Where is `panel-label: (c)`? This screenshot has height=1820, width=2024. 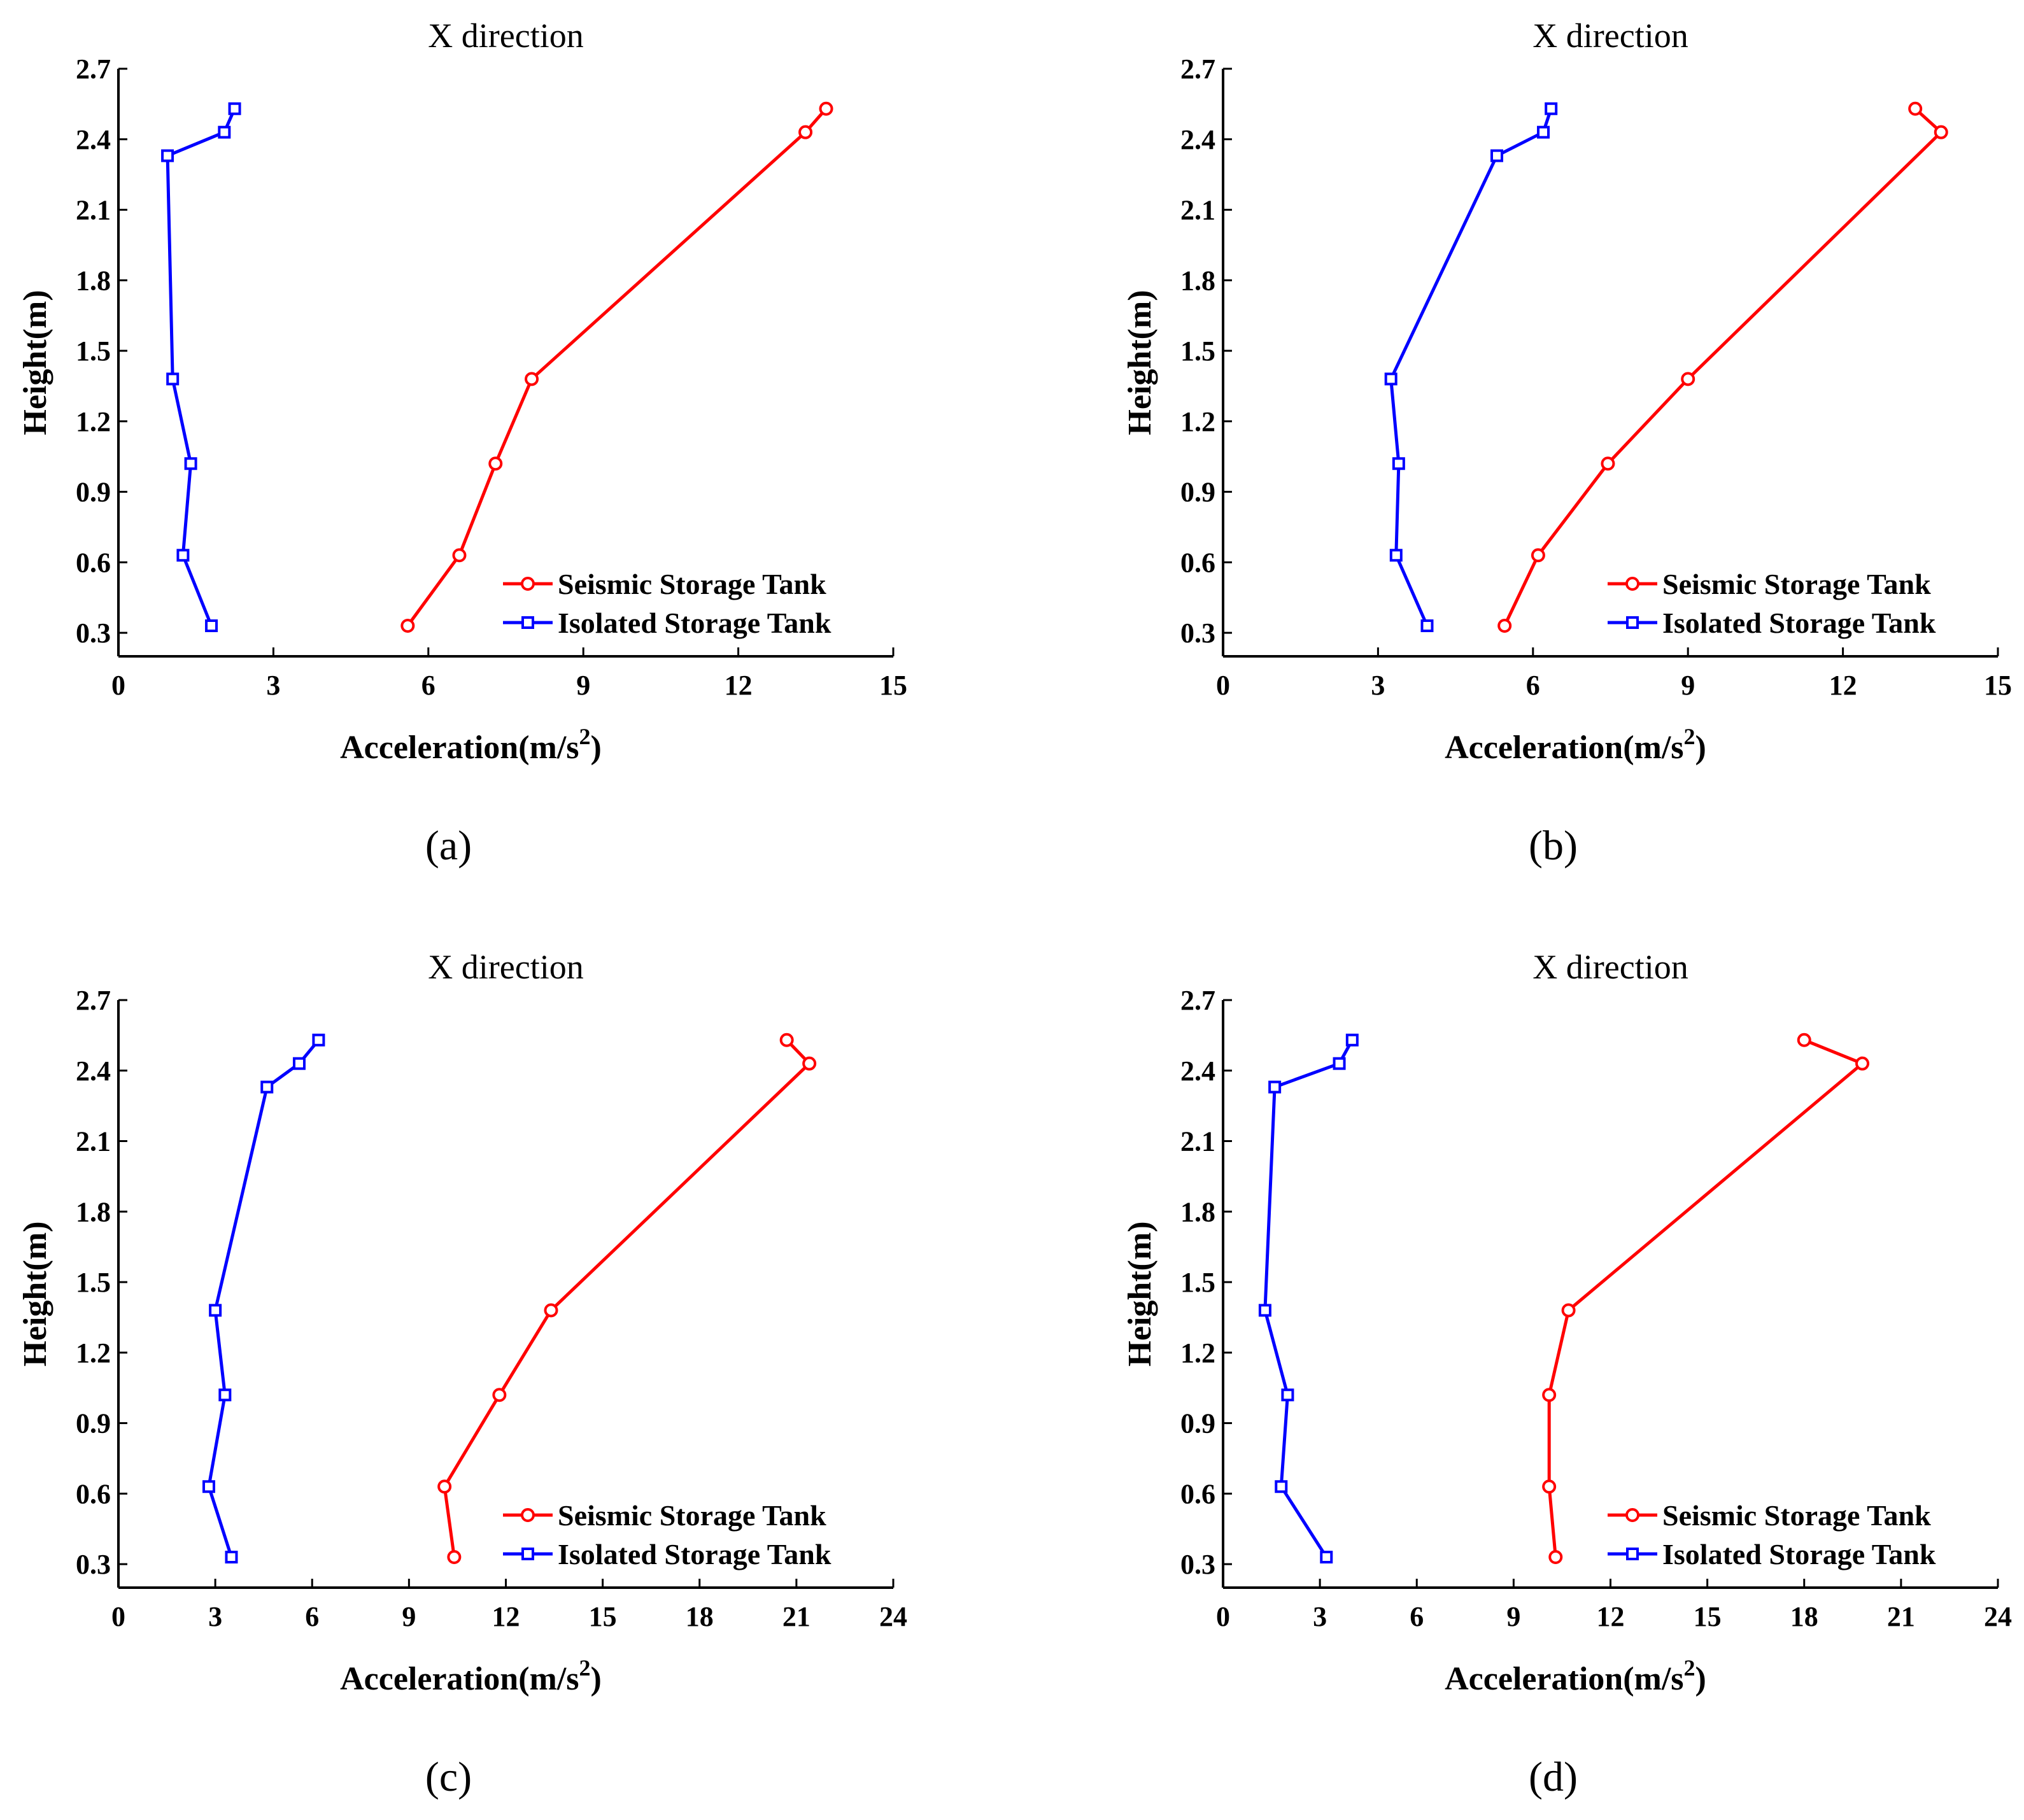 panel-label: (c) is located at coordinates (448, 1777).